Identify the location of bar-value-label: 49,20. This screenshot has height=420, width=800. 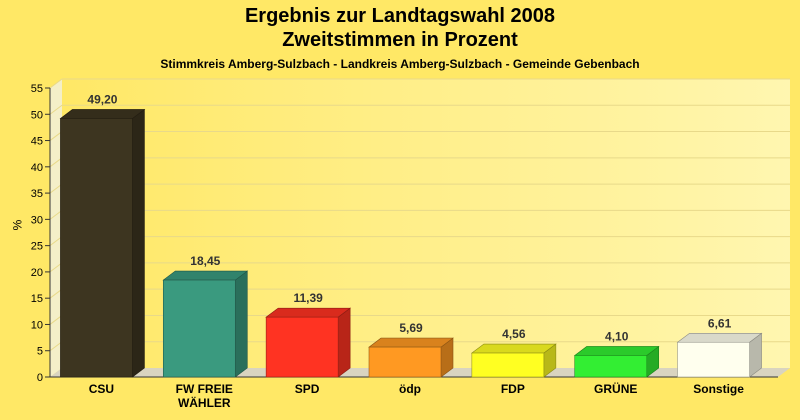
(102, 99).